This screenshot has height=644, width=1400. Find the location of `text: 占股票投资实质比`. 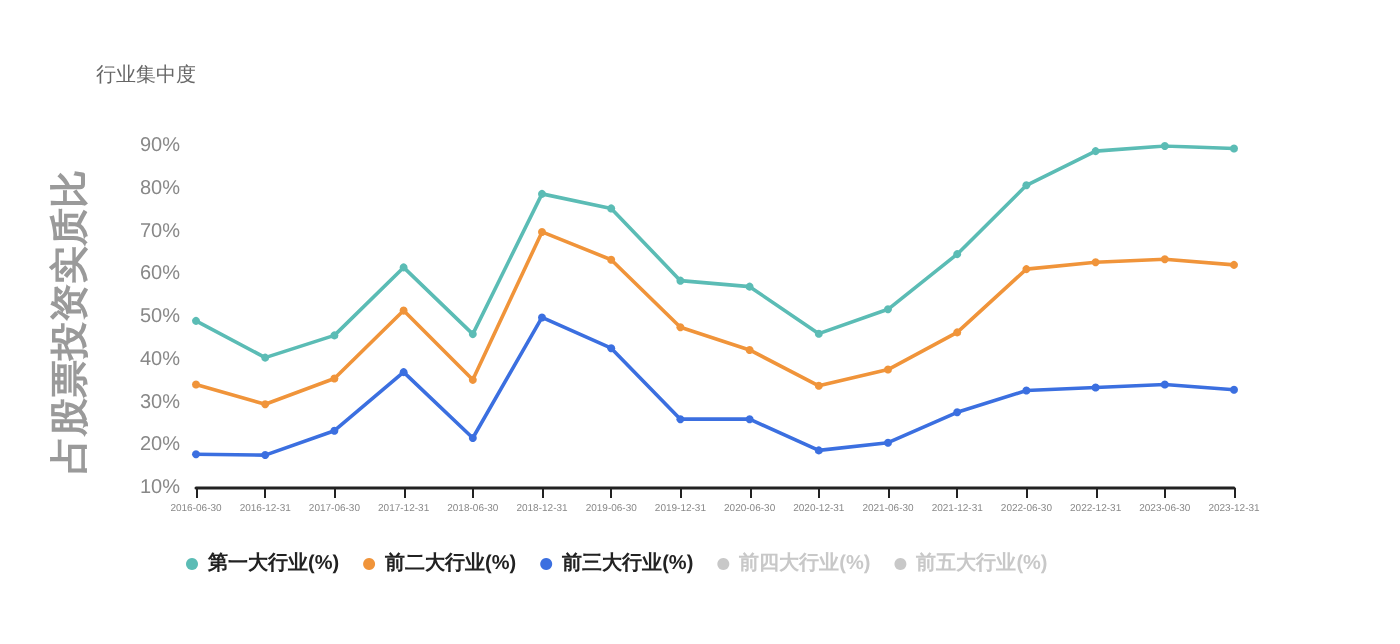

text: 占股票投资实质比 is located at coordinates (70, 322).